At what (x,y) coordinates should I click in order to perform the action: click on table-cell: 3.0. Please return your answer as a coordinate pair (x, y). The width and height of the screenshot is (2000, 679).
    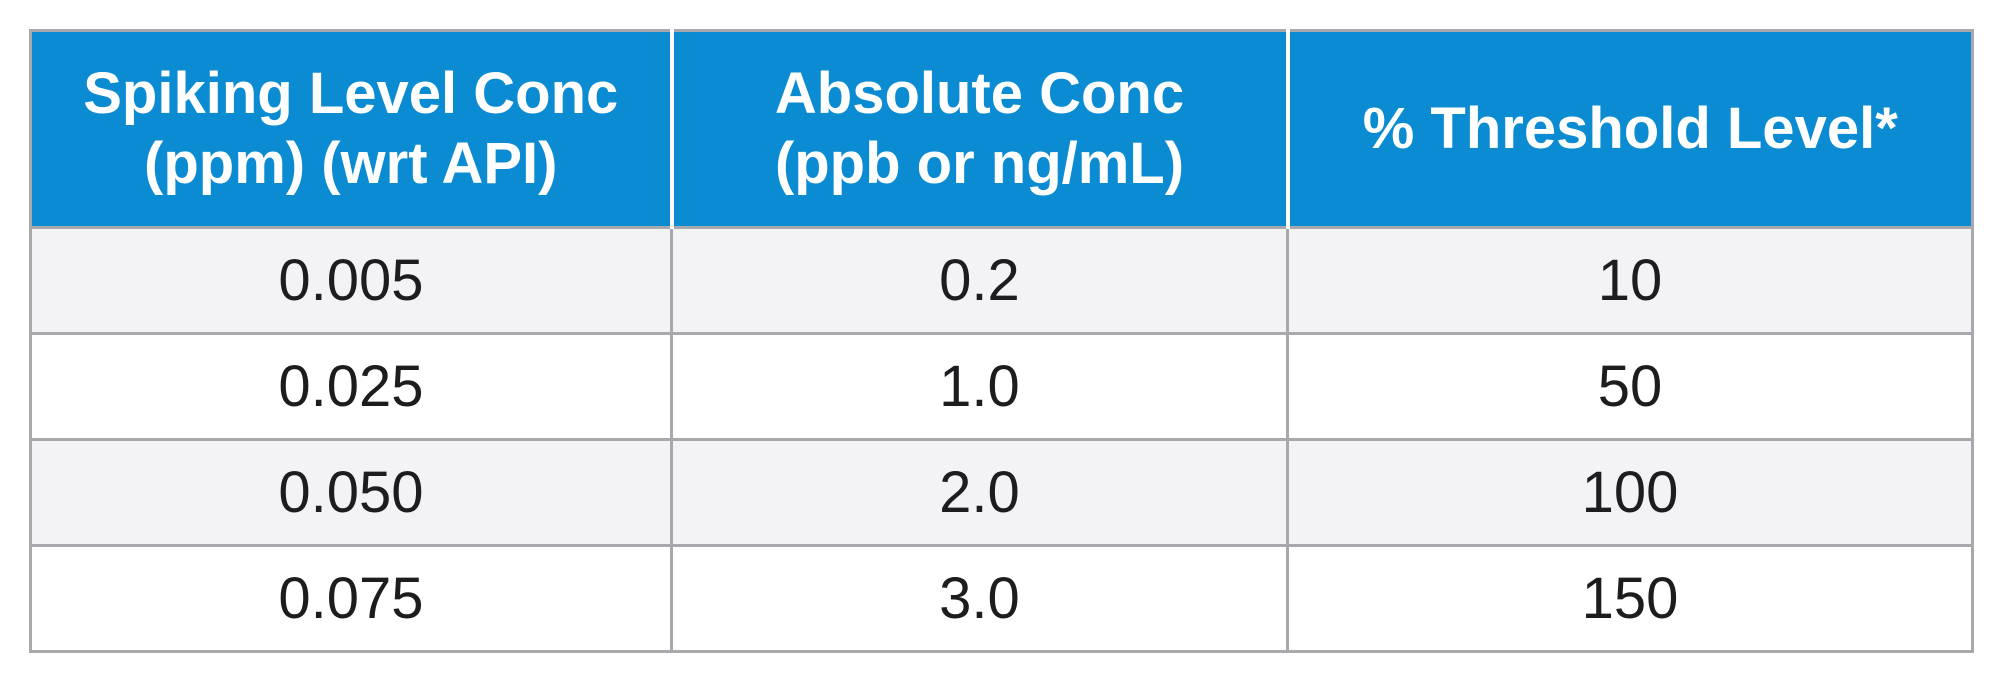
    Looking at the image, I should click on (979, 598).